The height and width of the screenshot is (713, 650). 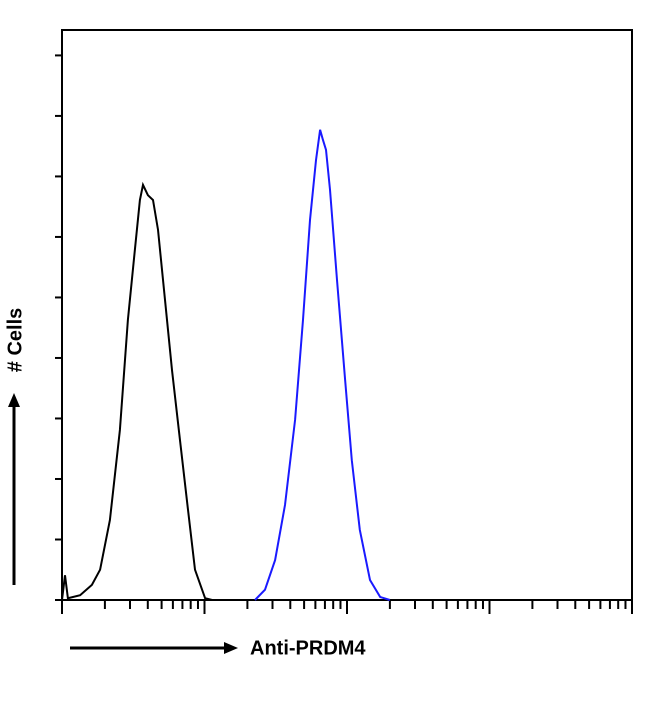 What do you see at coordinates (231, 648) in the screenshot?
I see `x-arrow-head` at bounding box center [231, 648].